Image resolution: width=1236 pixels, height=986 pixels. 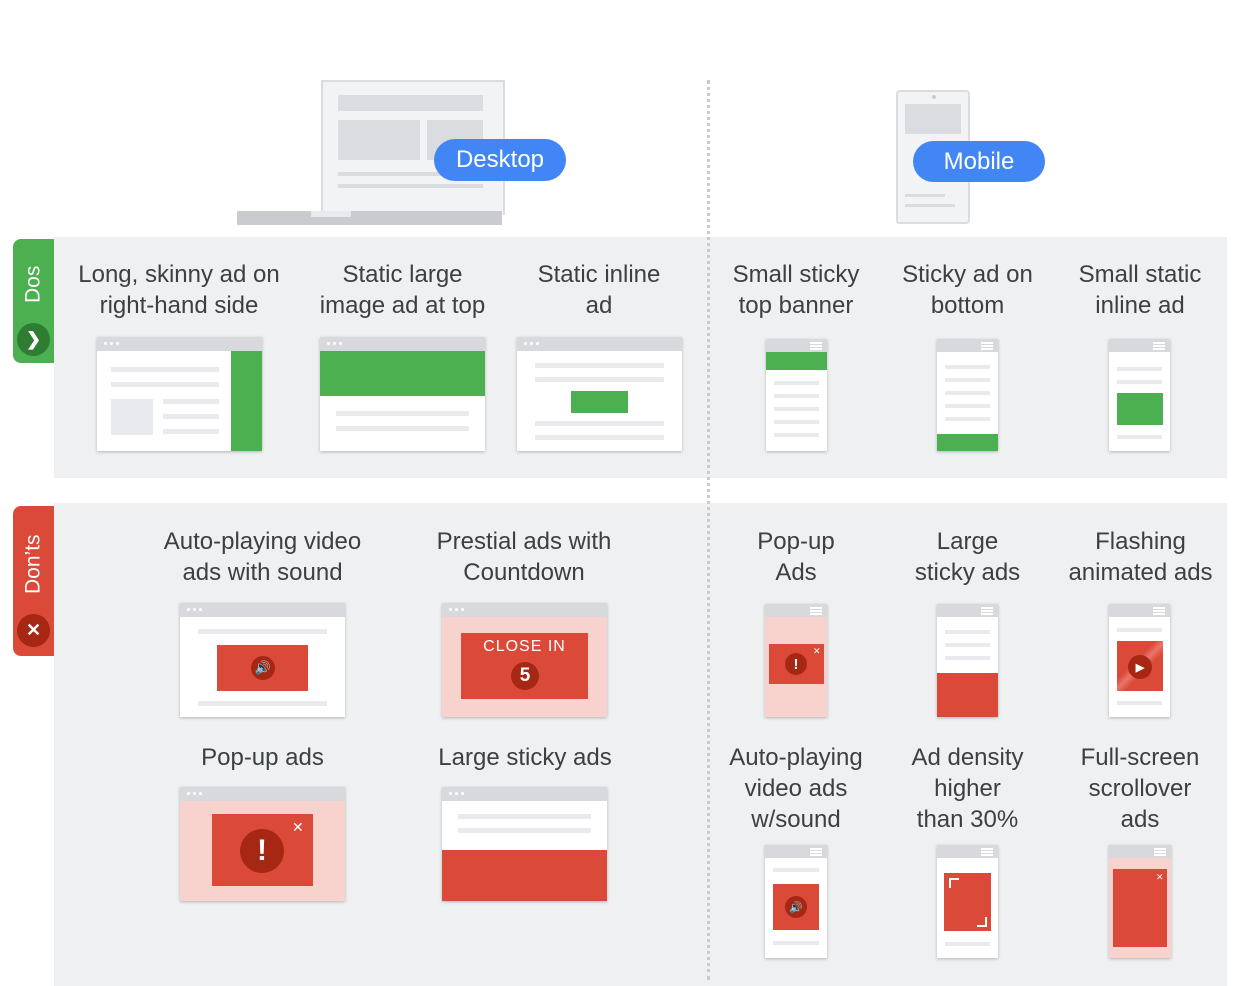 I want to click on label-sticky-ad-bottom: Sticky ad on bottom, so click(x=967, y=290).